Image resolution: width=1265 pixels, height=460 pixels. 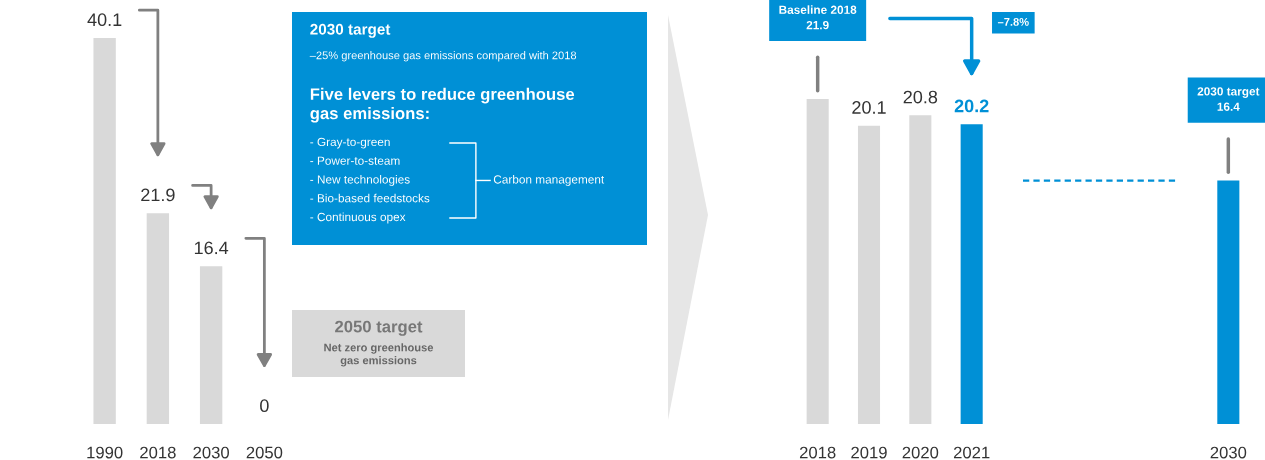 I want to click on text: Baseline 2018 21.9, so click(x=818, y=17).